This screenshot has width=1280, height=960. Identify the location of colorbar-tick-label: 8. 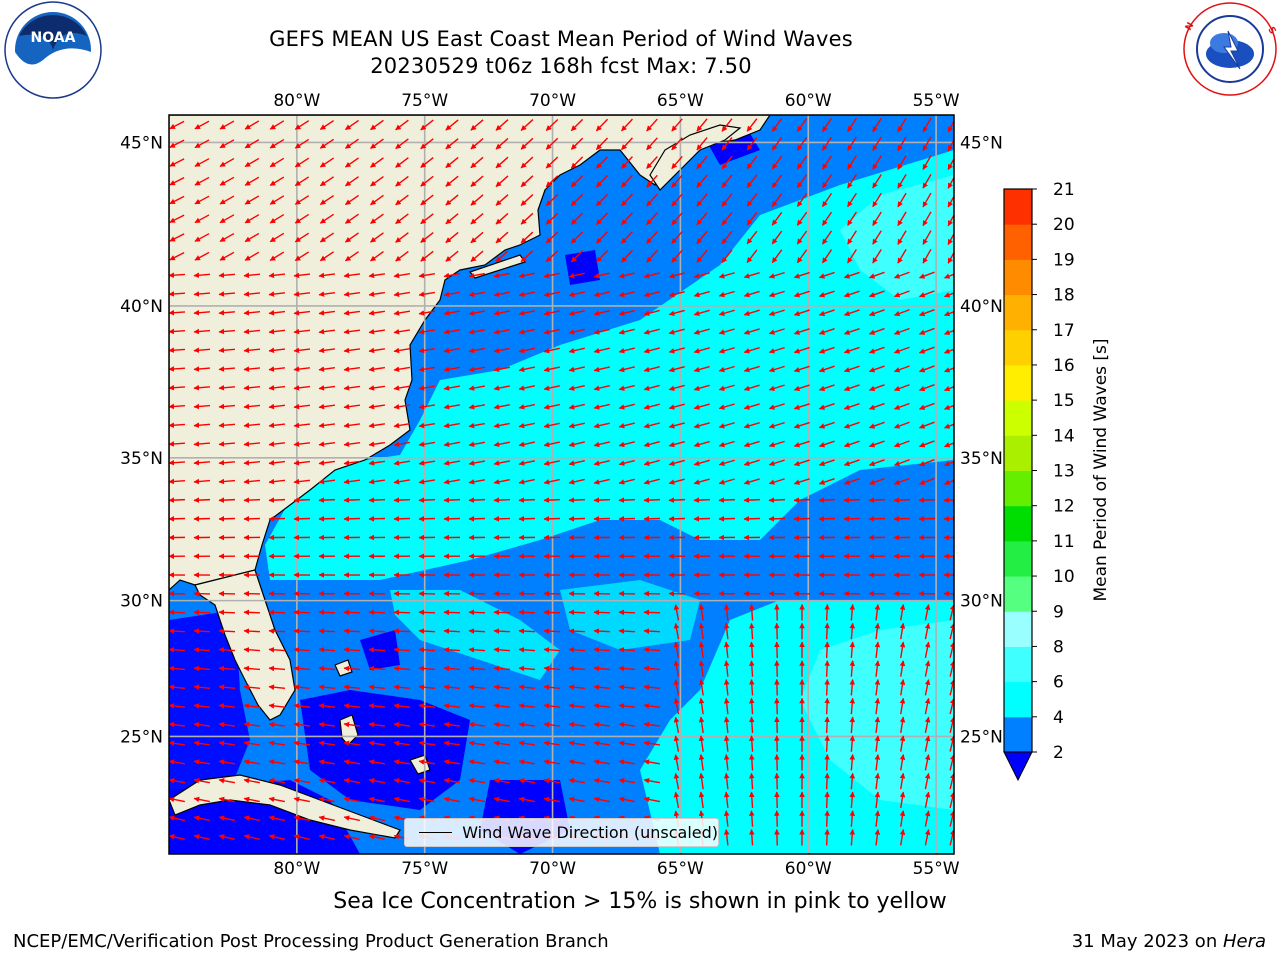
(1058, 647).